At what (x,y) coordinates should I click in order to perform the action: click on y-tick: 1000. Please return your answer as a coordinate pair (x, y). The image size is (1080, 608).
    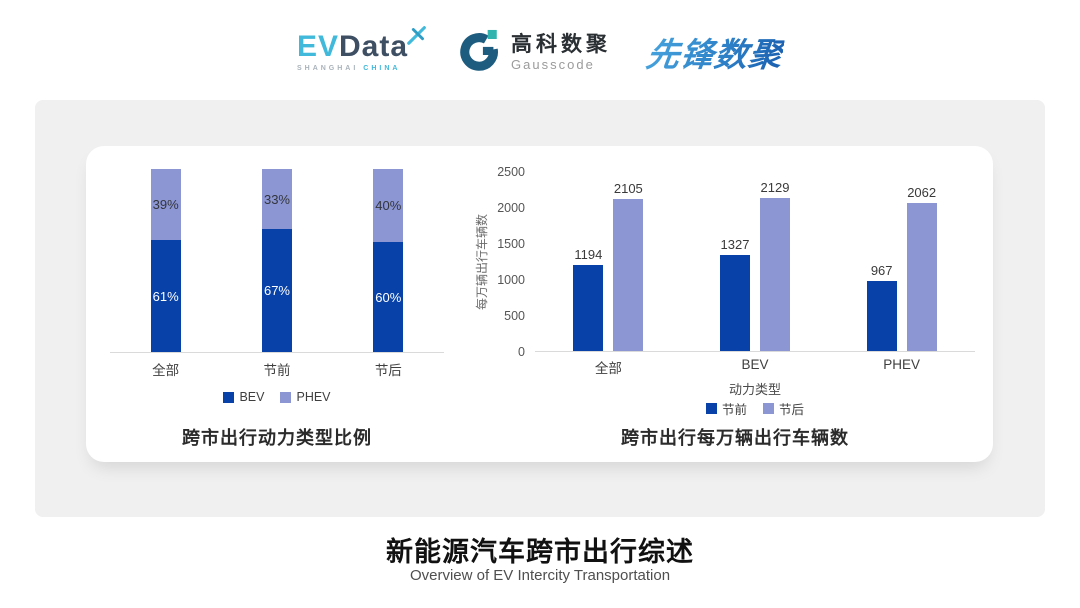
    Looking at the image, I should click on (511, 280).